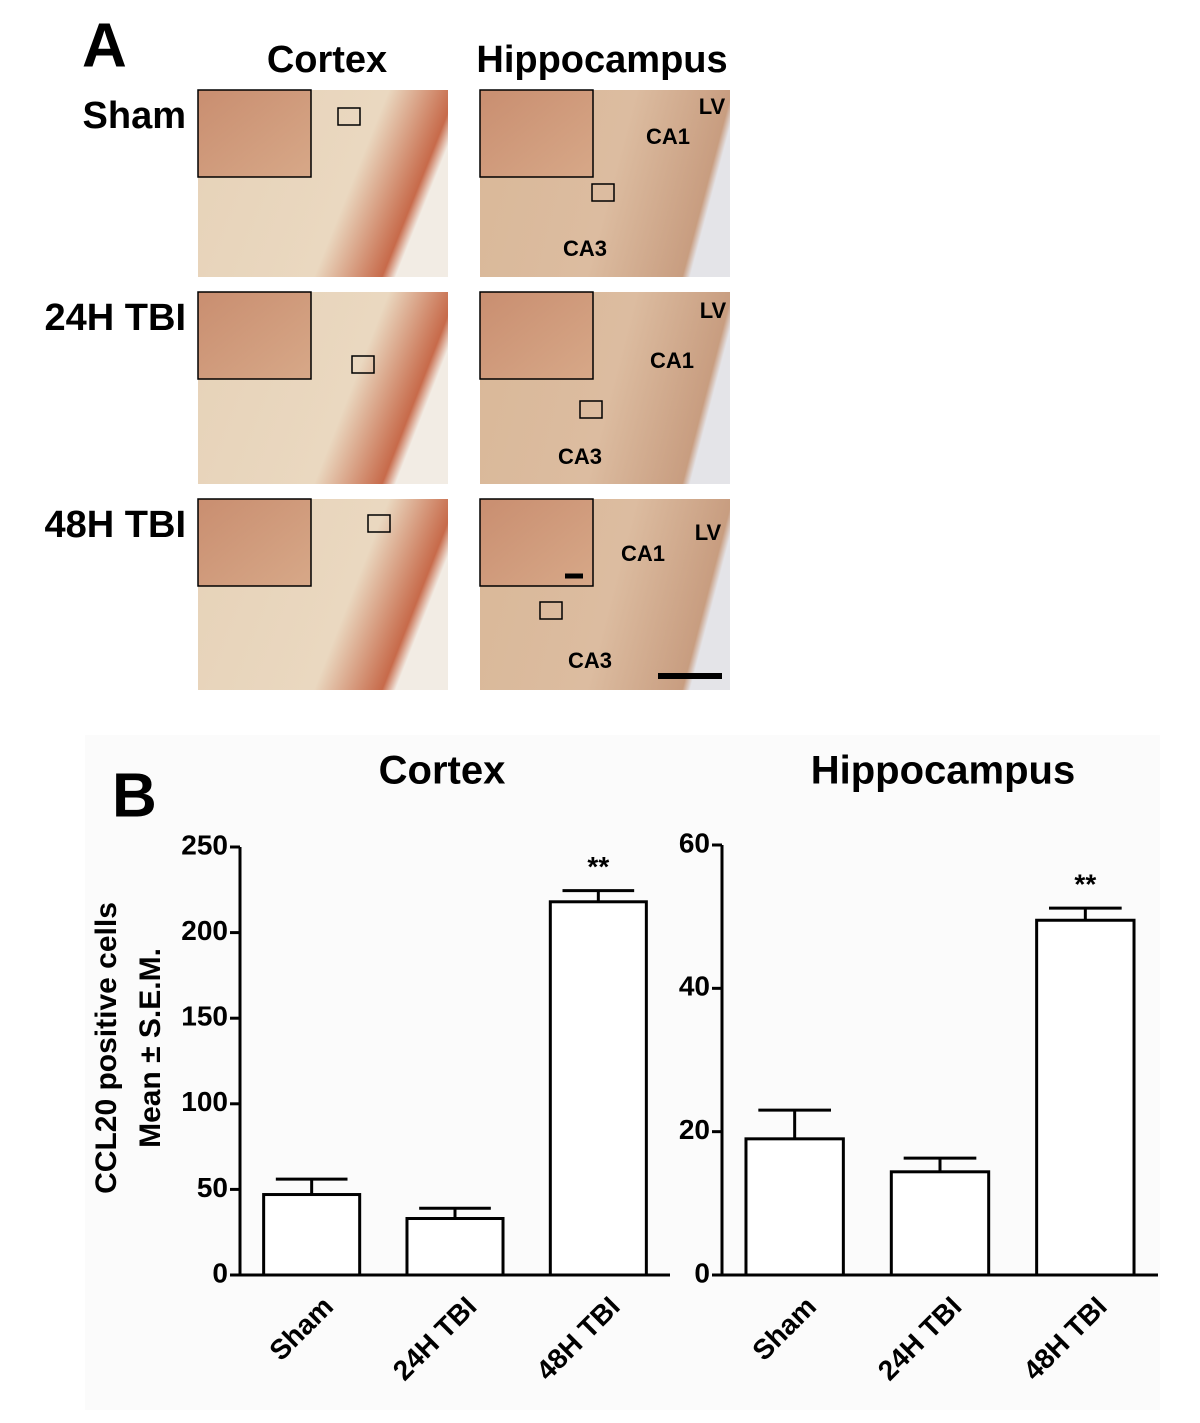 This screenshot has width=1200, height=1423. What do you see at coordinates (442, 771) in the screenshot?
I see `chart-title: Cortex` at bounding box center [442, 771].